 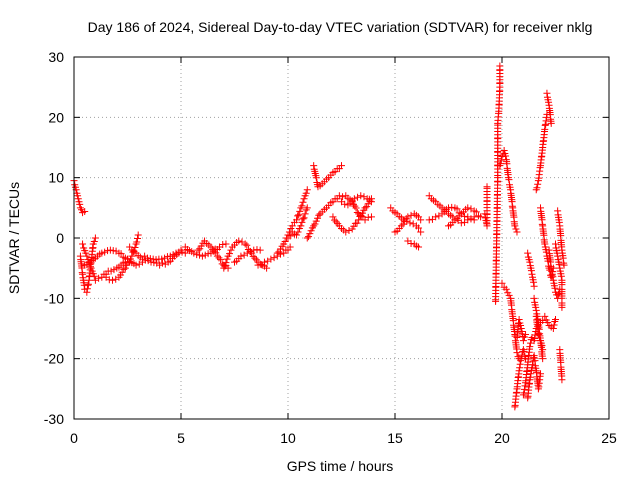 I want to click on x-tick-label: 15, so click(x=395, y=438).